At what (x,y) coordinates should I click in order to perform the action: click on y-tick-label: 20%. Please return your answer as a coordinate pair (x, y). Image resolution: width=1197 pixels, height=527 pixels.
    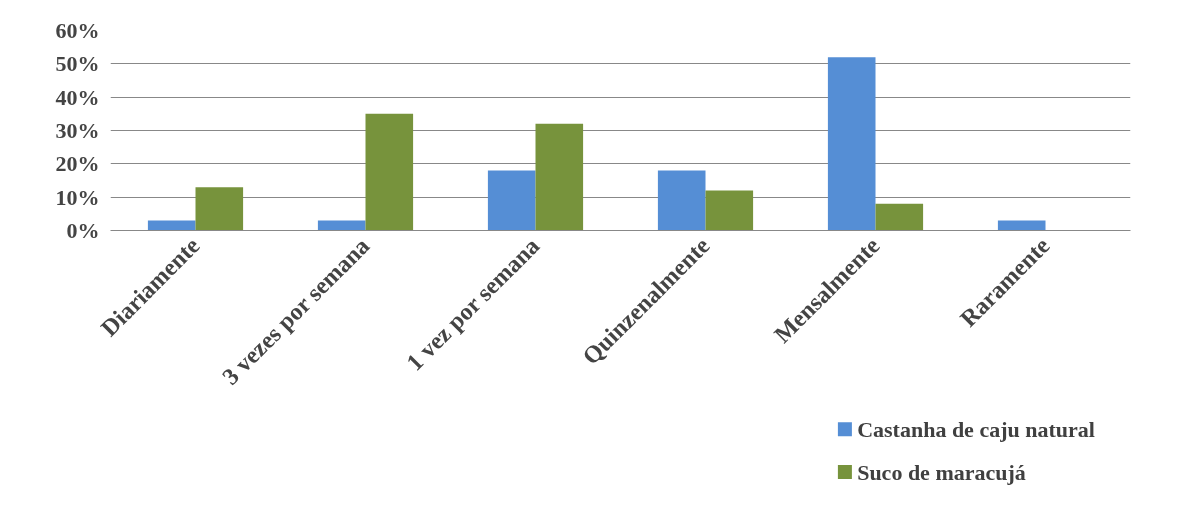
    Looking at the image, I should click on (77, 164).